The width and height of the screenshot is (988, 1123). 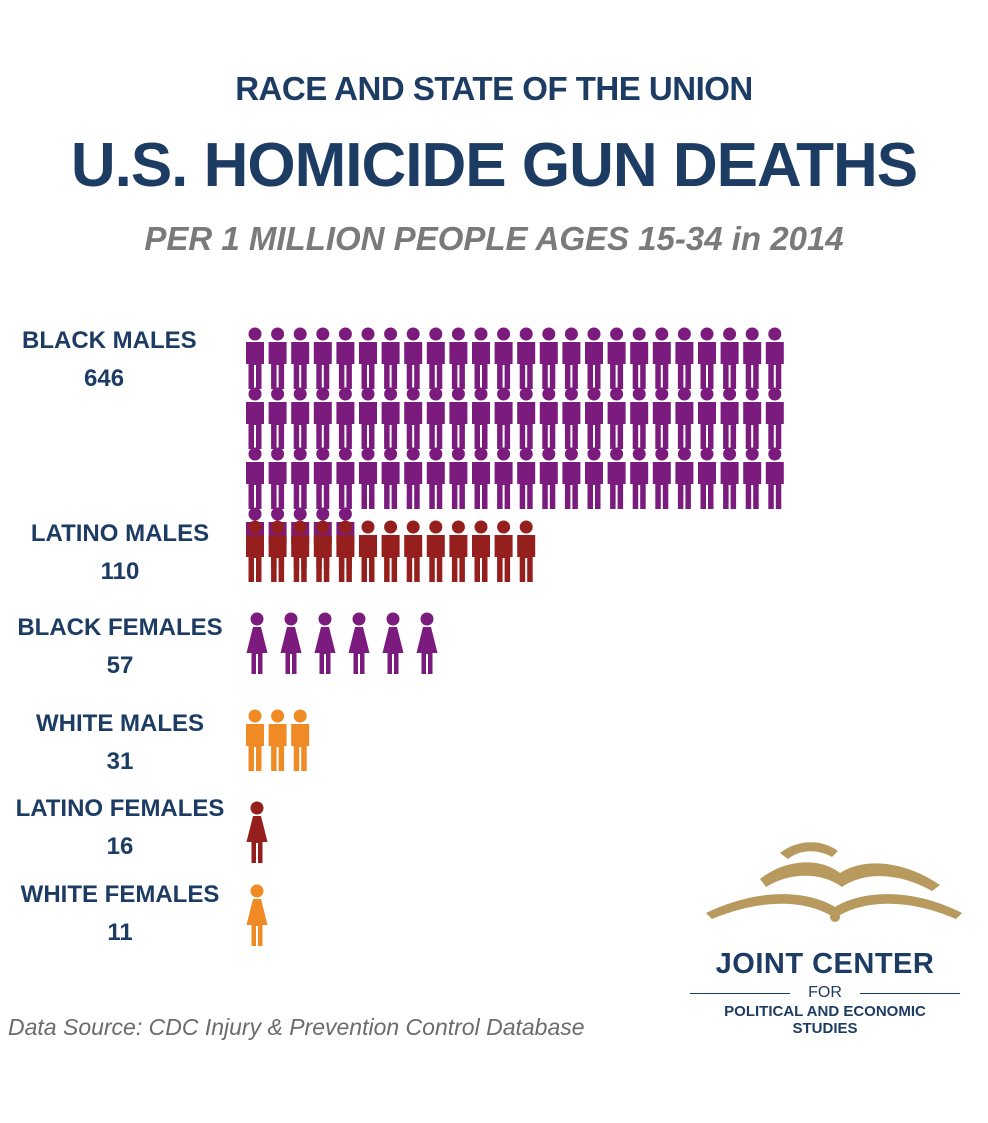 What do you see at coordinates (142, 360) in the screenshot?
I see `category-label-black-males: BLACK MALES 646` at bounding box center [142, 360].